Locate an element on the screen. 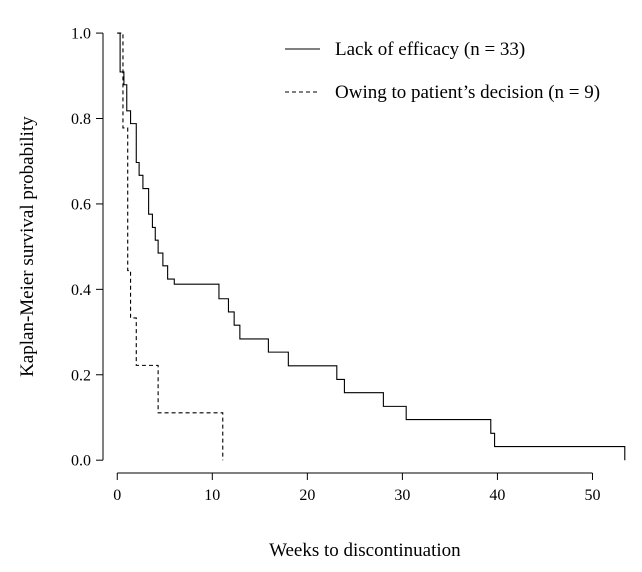 This screenshot has height=572, width=642. x-tick-label: 0 is located at coordinates (117, 495).